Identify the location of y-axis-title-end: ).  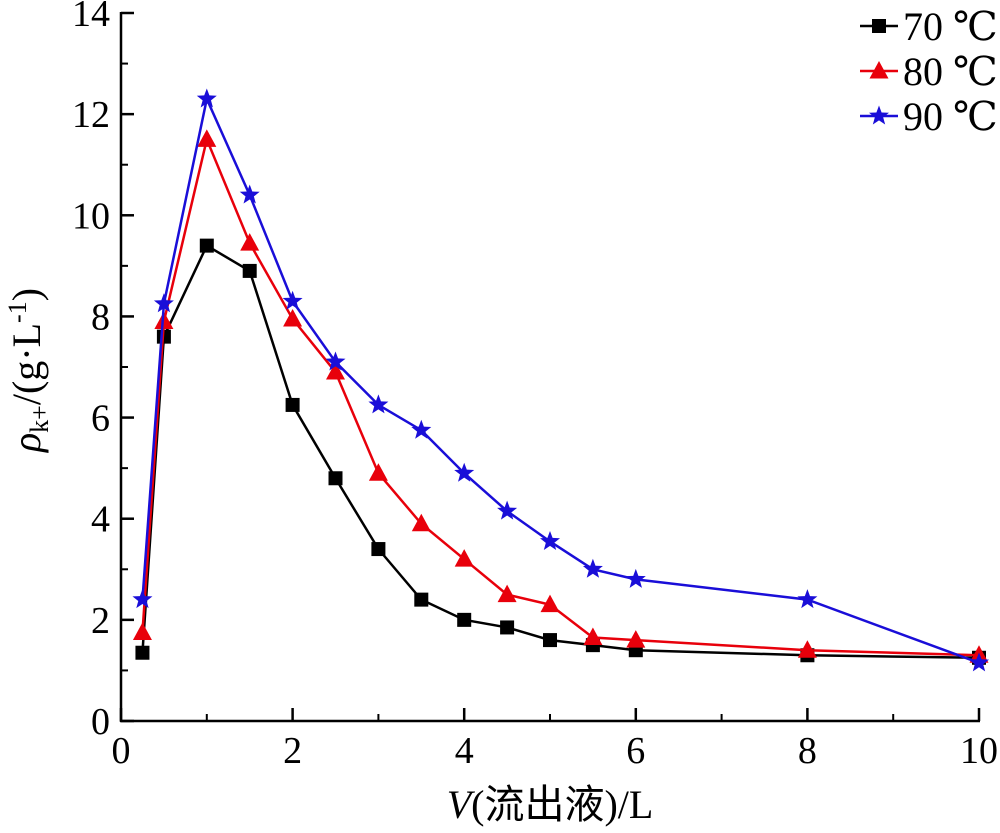
(26, 294).